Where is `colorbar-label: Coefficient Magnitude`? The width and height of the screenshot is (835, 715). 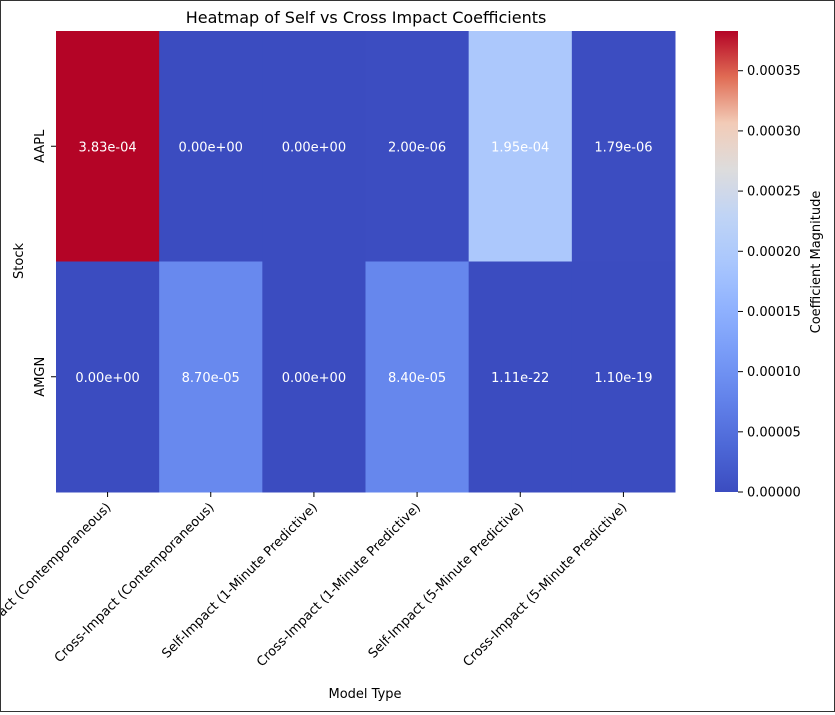 colorbar-label: Coefficient Magnitude is located at coordinates (816, 262).